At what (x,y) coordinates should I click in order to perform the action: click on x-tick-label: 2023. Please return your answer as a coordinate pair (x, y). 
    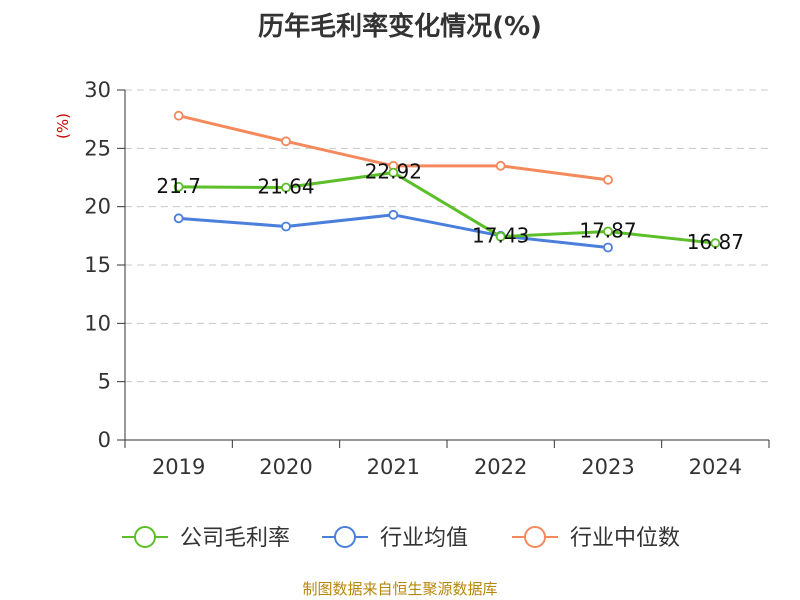
    Looking at the image, I should click on (607, 467).